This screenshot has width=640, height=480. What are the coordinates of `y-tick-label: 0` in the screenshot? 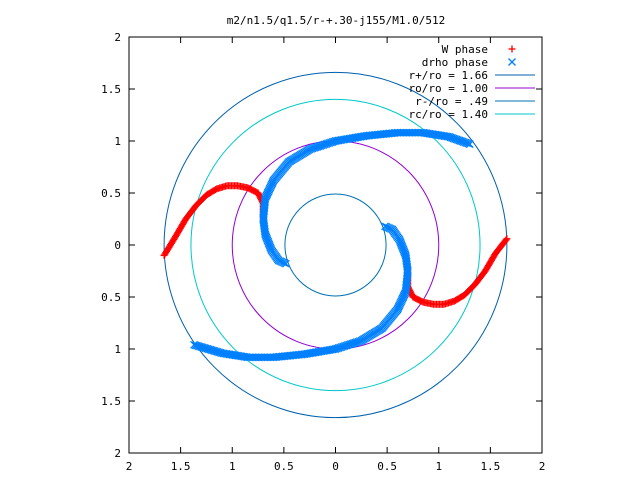 It's located at (117, 245).